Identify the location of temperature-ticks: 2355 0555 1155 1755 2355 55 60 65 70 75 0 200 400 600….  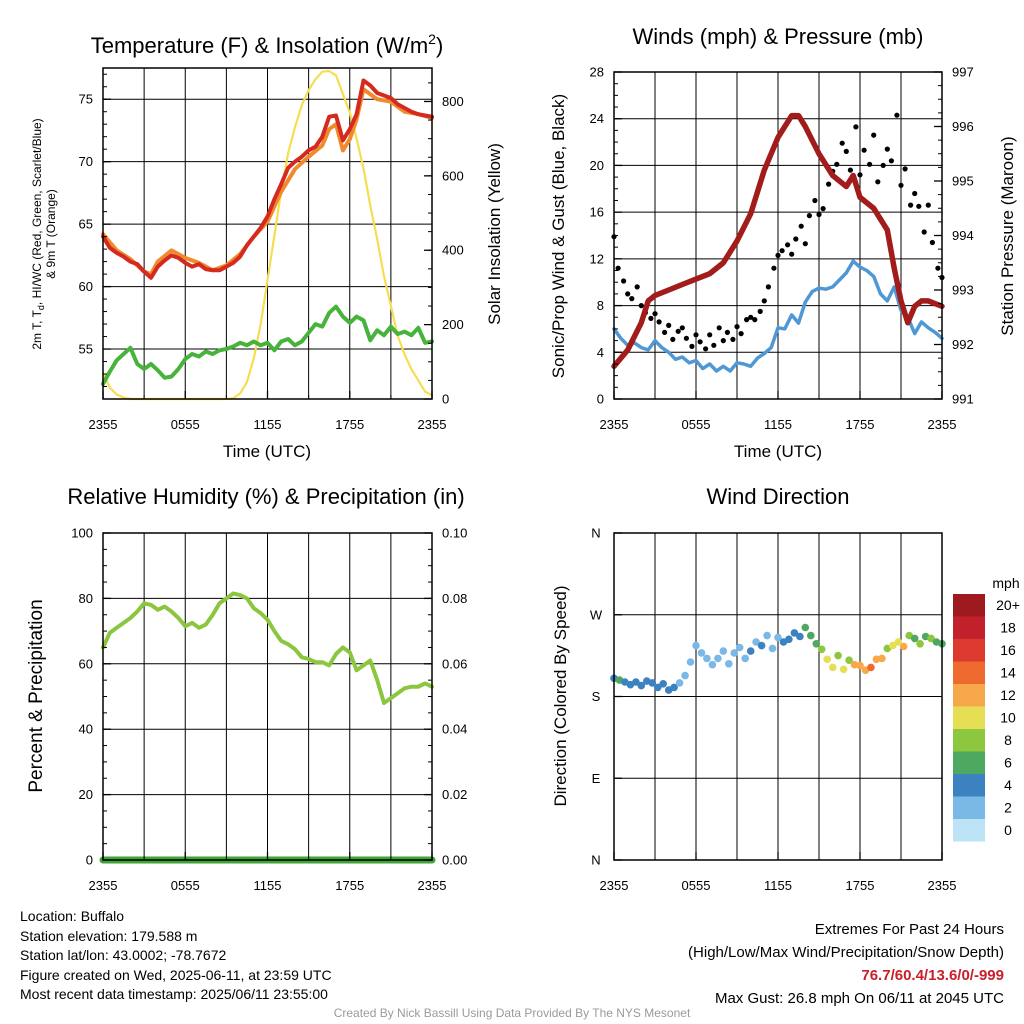
(271, 252).